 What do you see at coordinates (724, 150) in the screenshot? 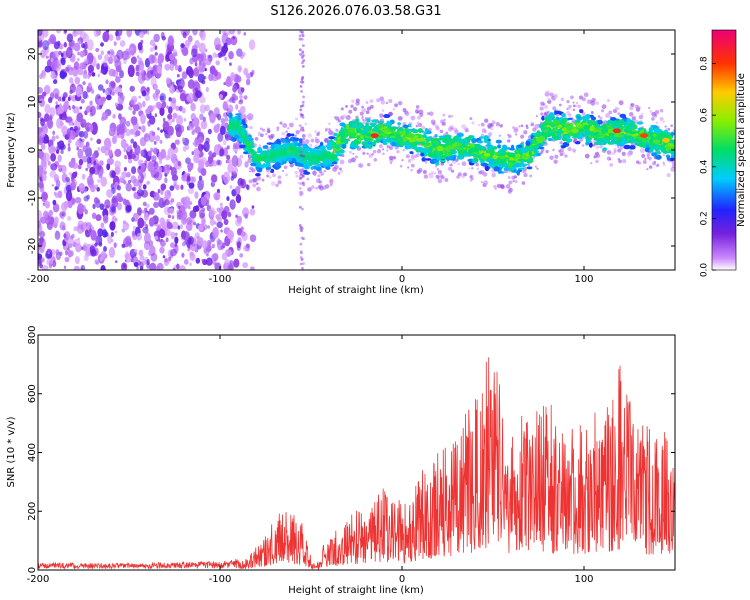
I see `colorbar-gradient` at bounding box center [724, 150].